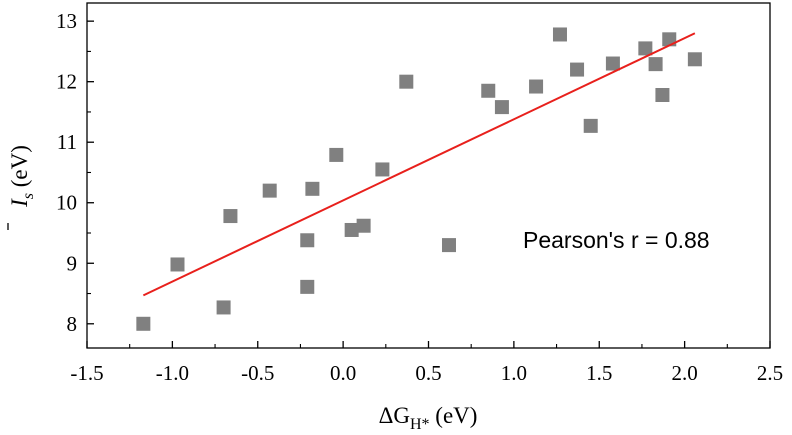 This screenshot has height=435, width=792. What do you see at coordinates (86, 373) in the screenshot?
I see `x-tick-label: -1.5` at bounding box center [86, 373].